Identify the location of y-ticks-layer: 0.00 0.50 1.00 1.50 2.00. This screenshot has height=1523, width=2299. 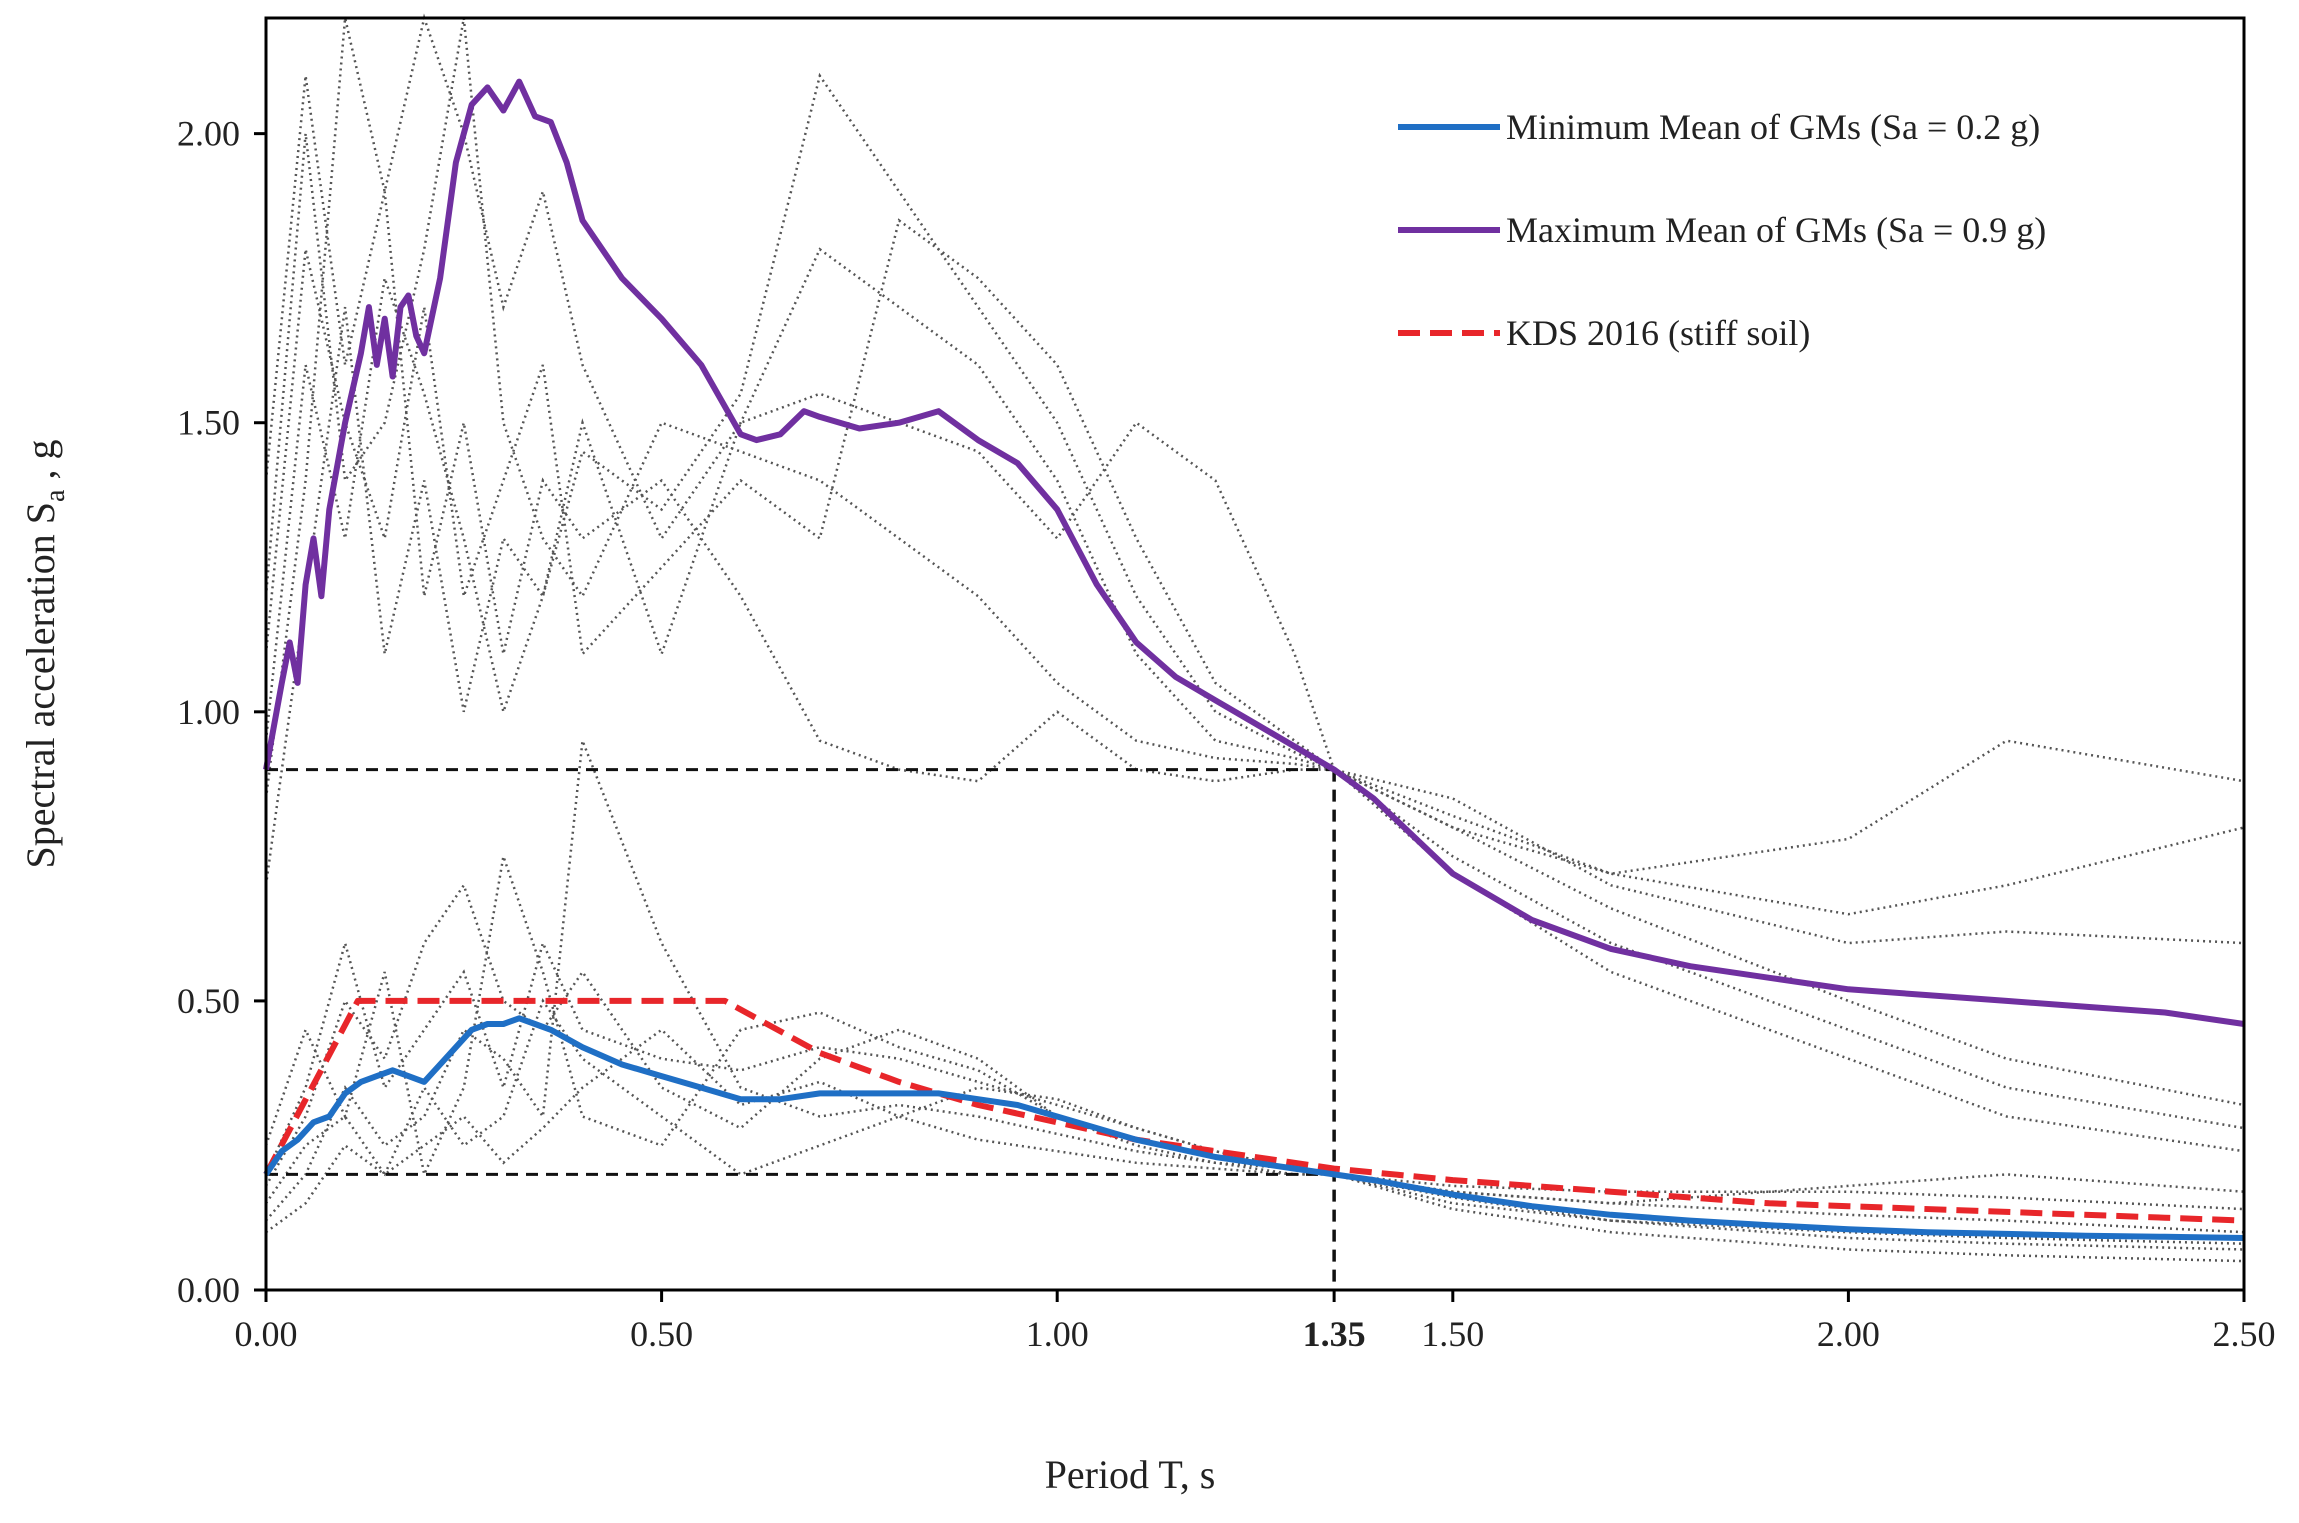
(221, 712).